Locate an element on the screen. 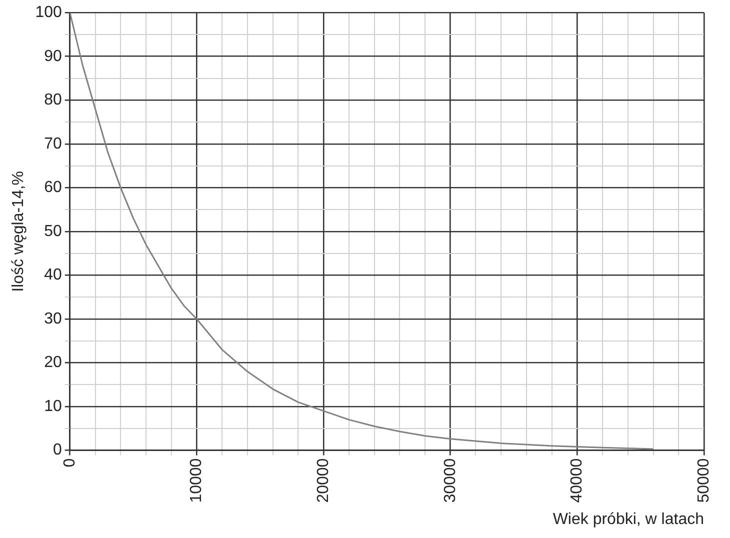 This screenshot has width=730, height=538. y-tick-label: 80 is located at coordinates (53, 100).